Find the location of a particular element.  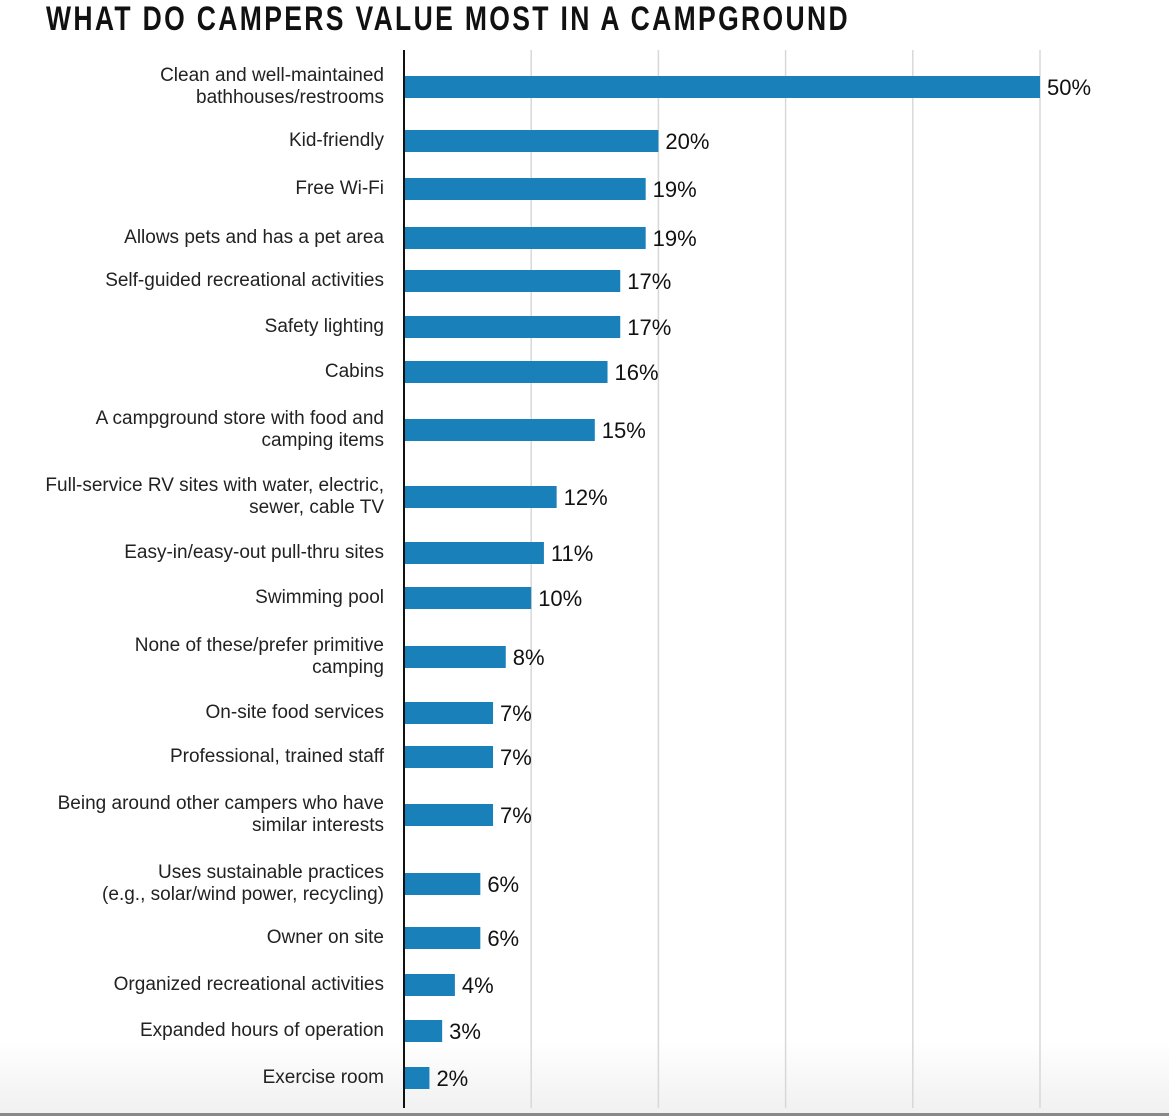

category-label: Exercise room is located at coordinates (323, 1077).